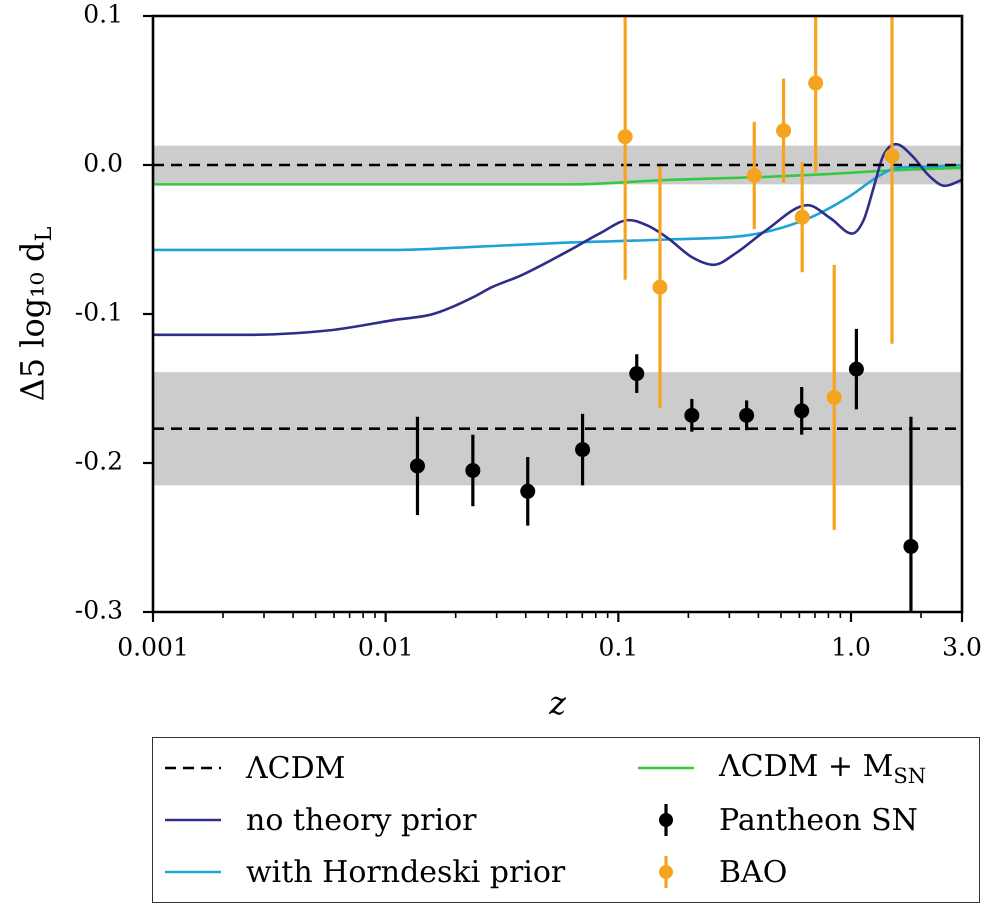  What do you see at coordinates (103, 14) in the screenshot?
I see `y-tick-label: 0.1` at bounding box center [103, 14].